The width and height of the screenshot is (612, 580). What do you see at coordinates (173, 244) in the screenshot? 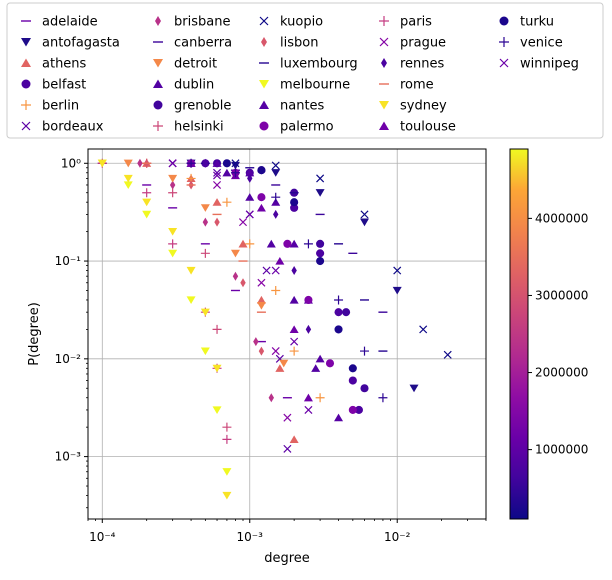
I see `point-paris` at bounding box center [173, 244].